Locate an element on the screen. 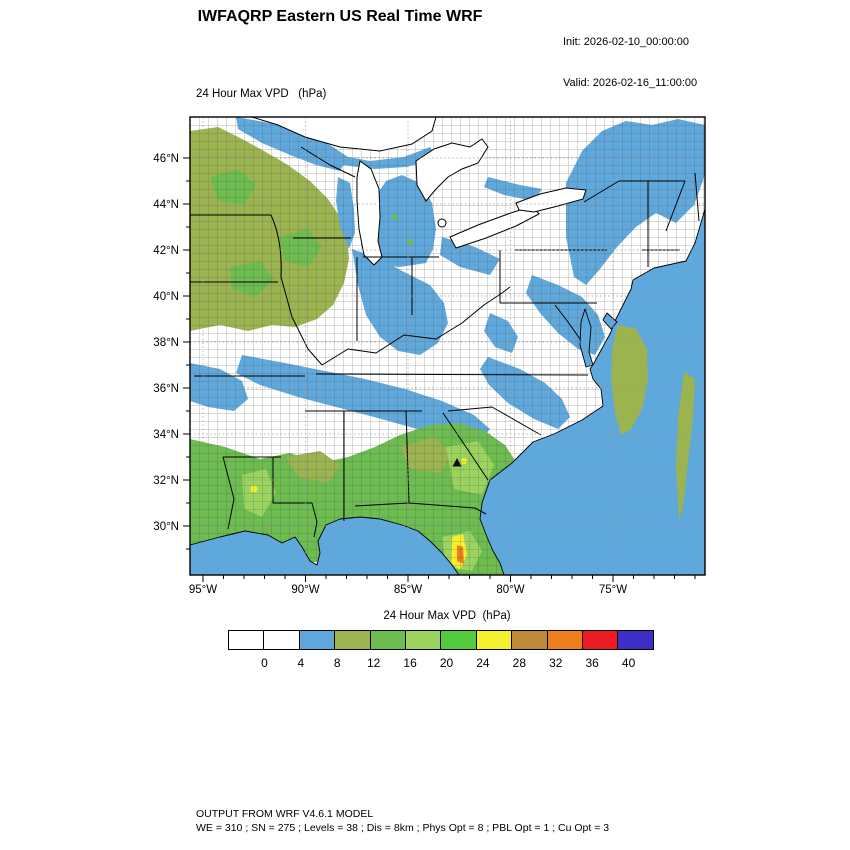 This screenshot has height=850, width=850. lon-tick-label: 80°W is located at coordinates (510, 590).